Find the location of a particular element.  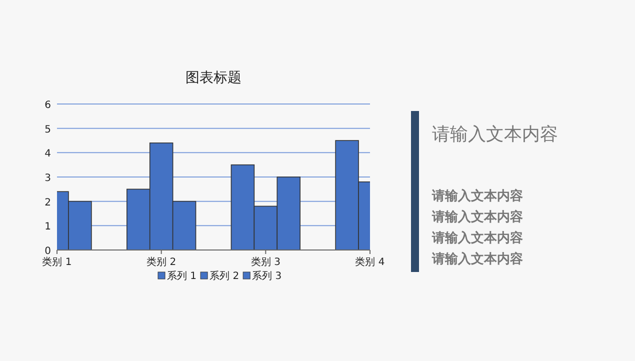

y-tick-label: 0 is located at coordinates (47, 251).